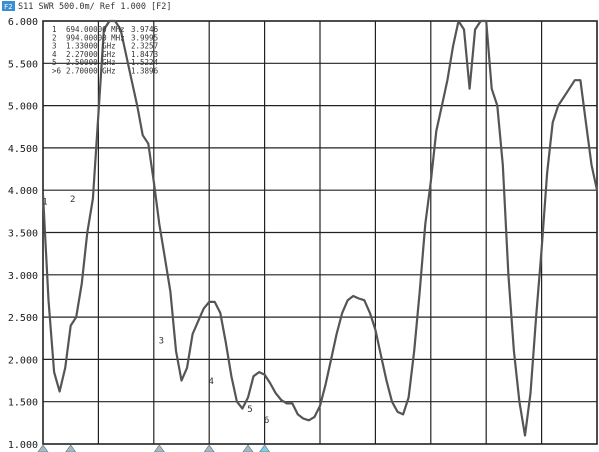 This screenshot has width=599, height=452. Describe the element at coordinates (95, 37) in the screenshot. I see `marker-table-freq: 994.00000 MHz` at that location.